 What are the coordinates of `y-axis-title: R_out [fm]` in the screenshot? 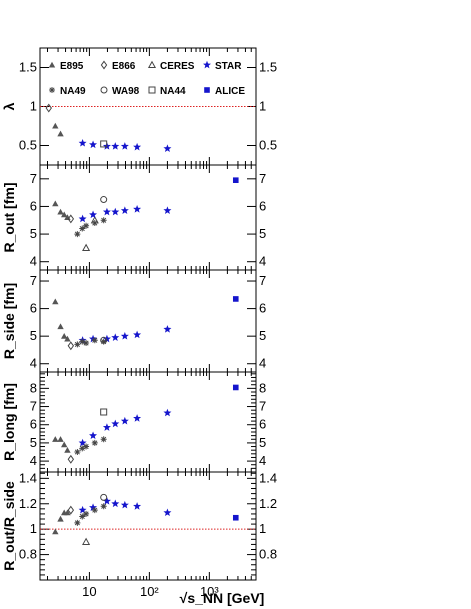 It's located at (9, 218).